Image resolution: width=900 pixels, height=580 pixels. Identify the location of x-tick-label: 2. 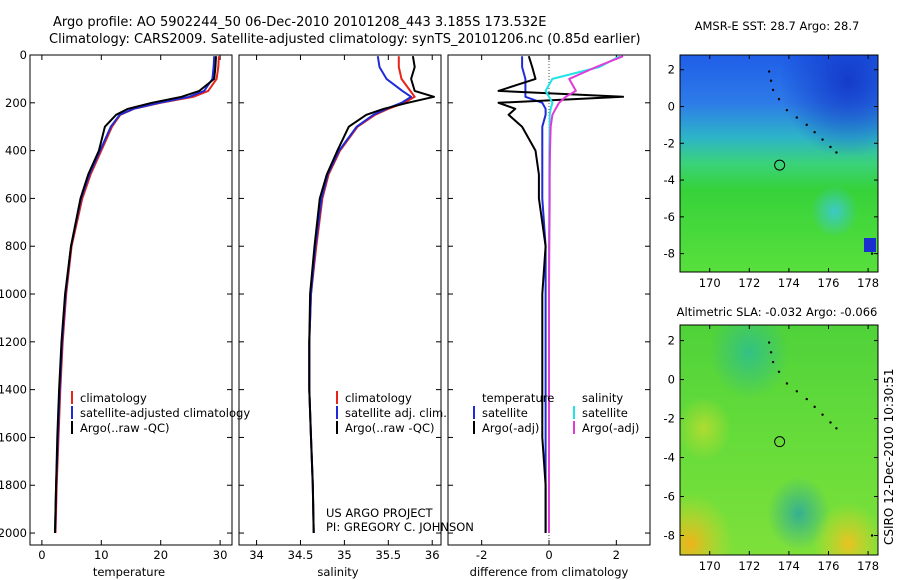
(616, 555).